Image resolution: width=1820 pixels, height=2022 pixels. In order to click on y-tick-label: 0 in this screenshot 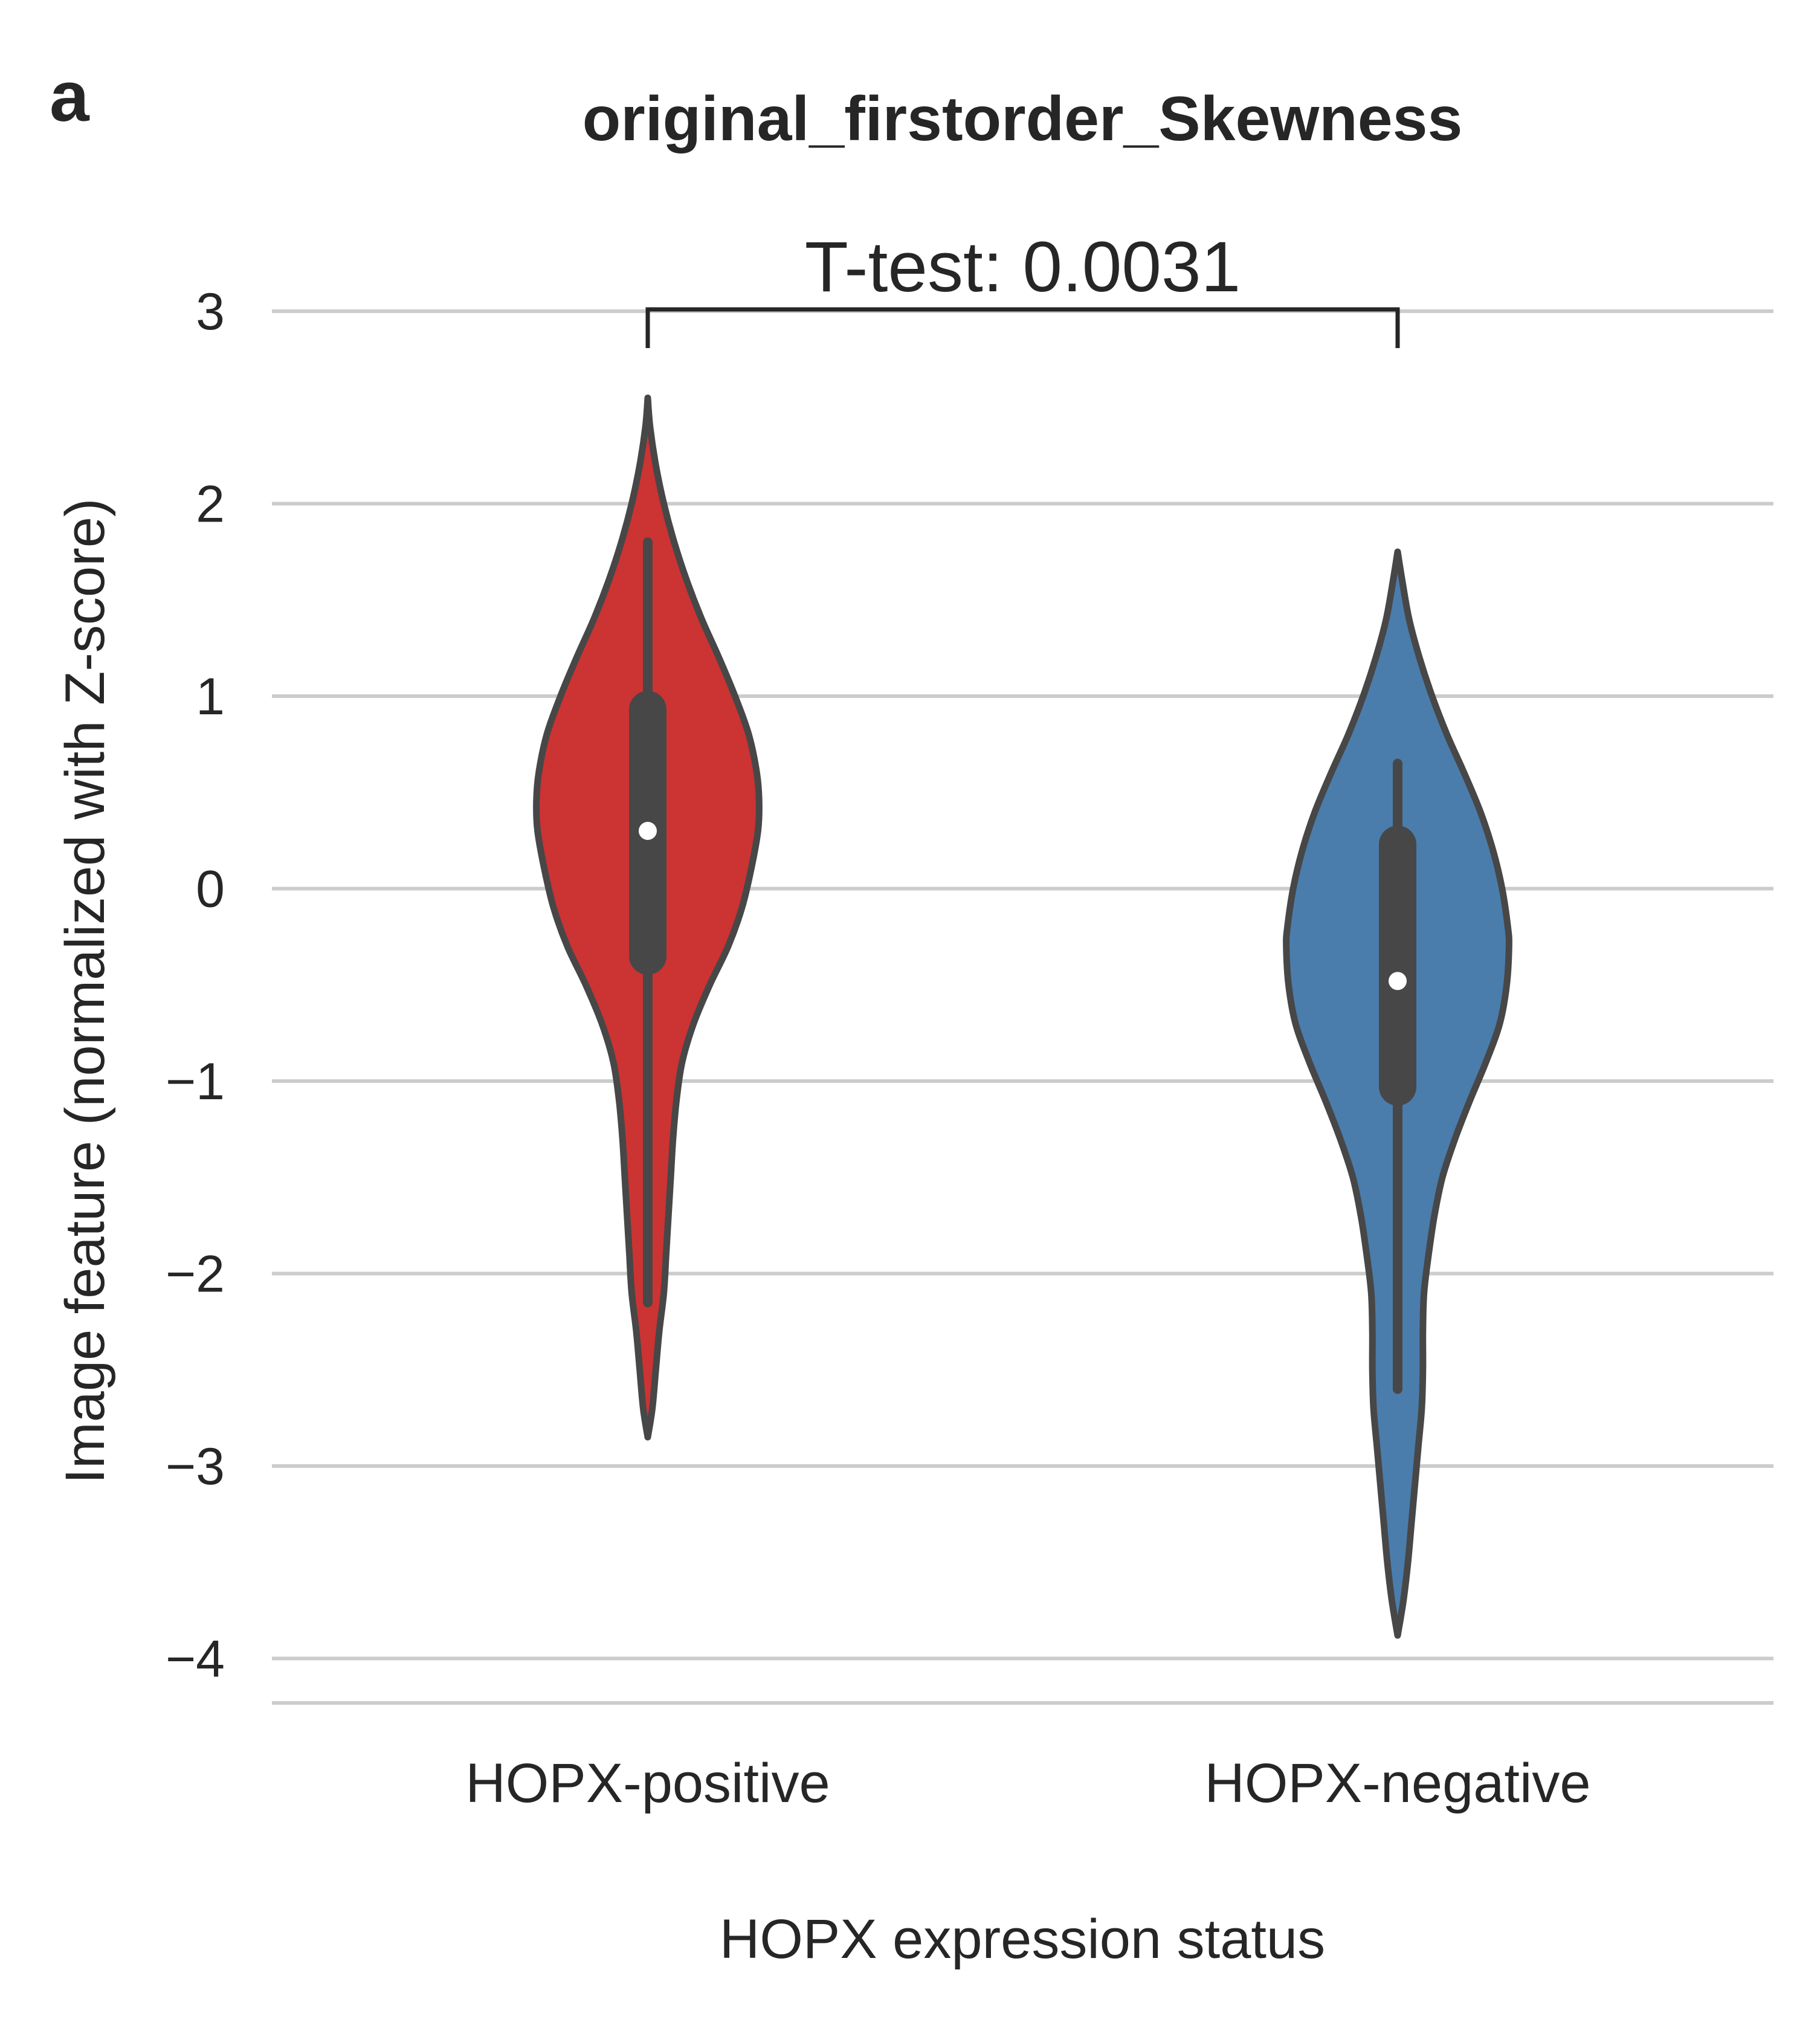, I will do `click(210, 890)`.